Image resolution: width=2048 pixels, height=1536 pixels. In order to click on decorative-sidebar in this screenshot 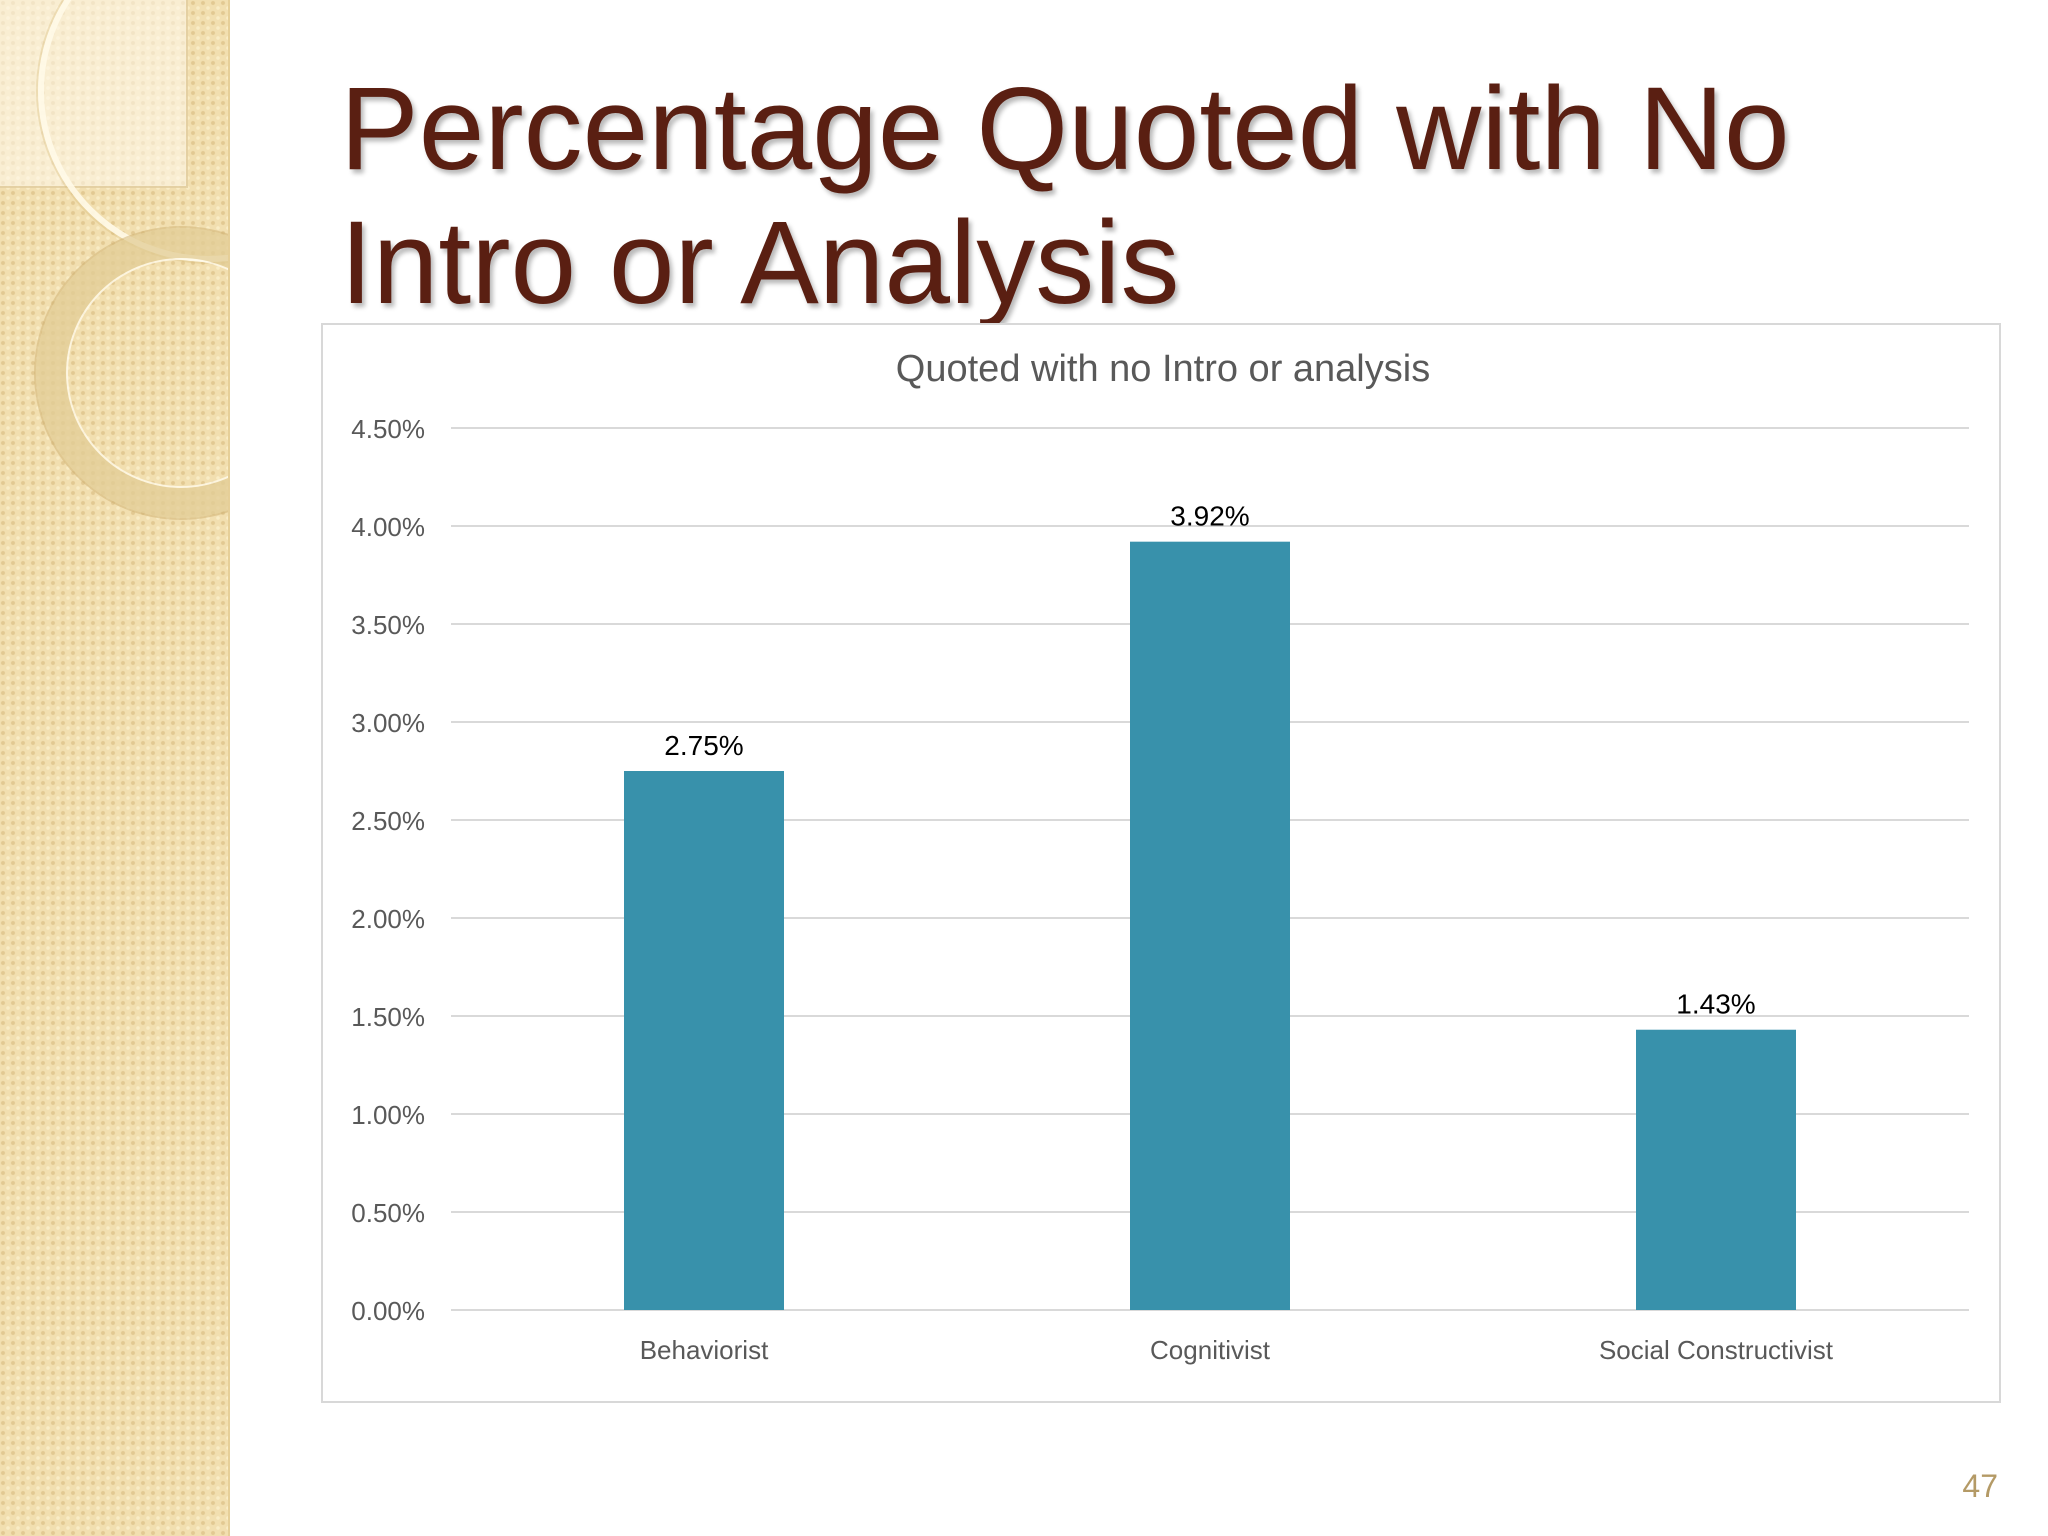, I will do `click(115, 768)`.